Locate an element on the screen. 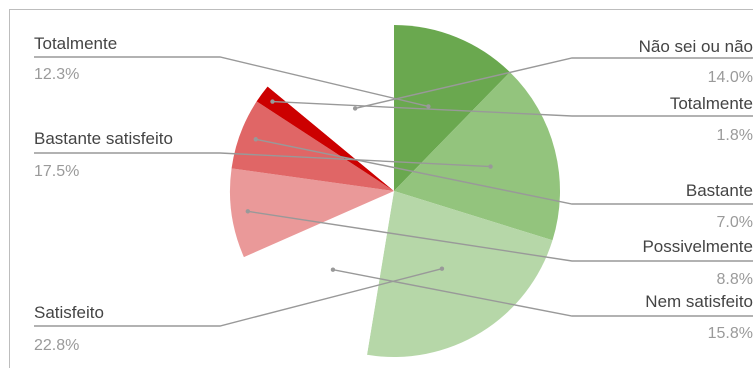 Image resolution: width=753 pixels, height=368 pixels. slice-value-label: 8.8% is located at coordinates (735, 279).